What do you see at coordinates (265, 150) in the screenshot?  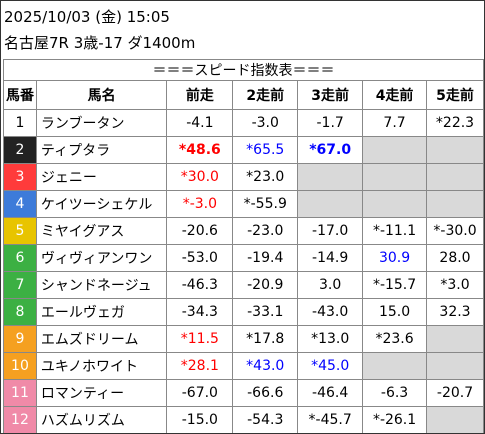 I see `speed-index: *65.5` at bounding box center [265, 150].